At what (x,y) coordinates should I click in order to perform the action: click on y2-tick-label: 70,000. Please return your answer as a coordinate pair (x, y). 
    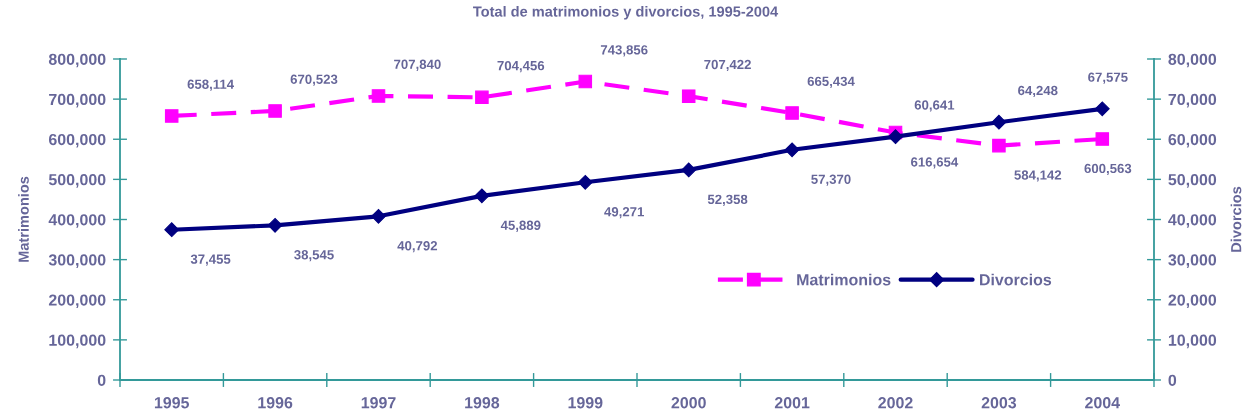
    Looking at the image, I should click on (1192, 100).